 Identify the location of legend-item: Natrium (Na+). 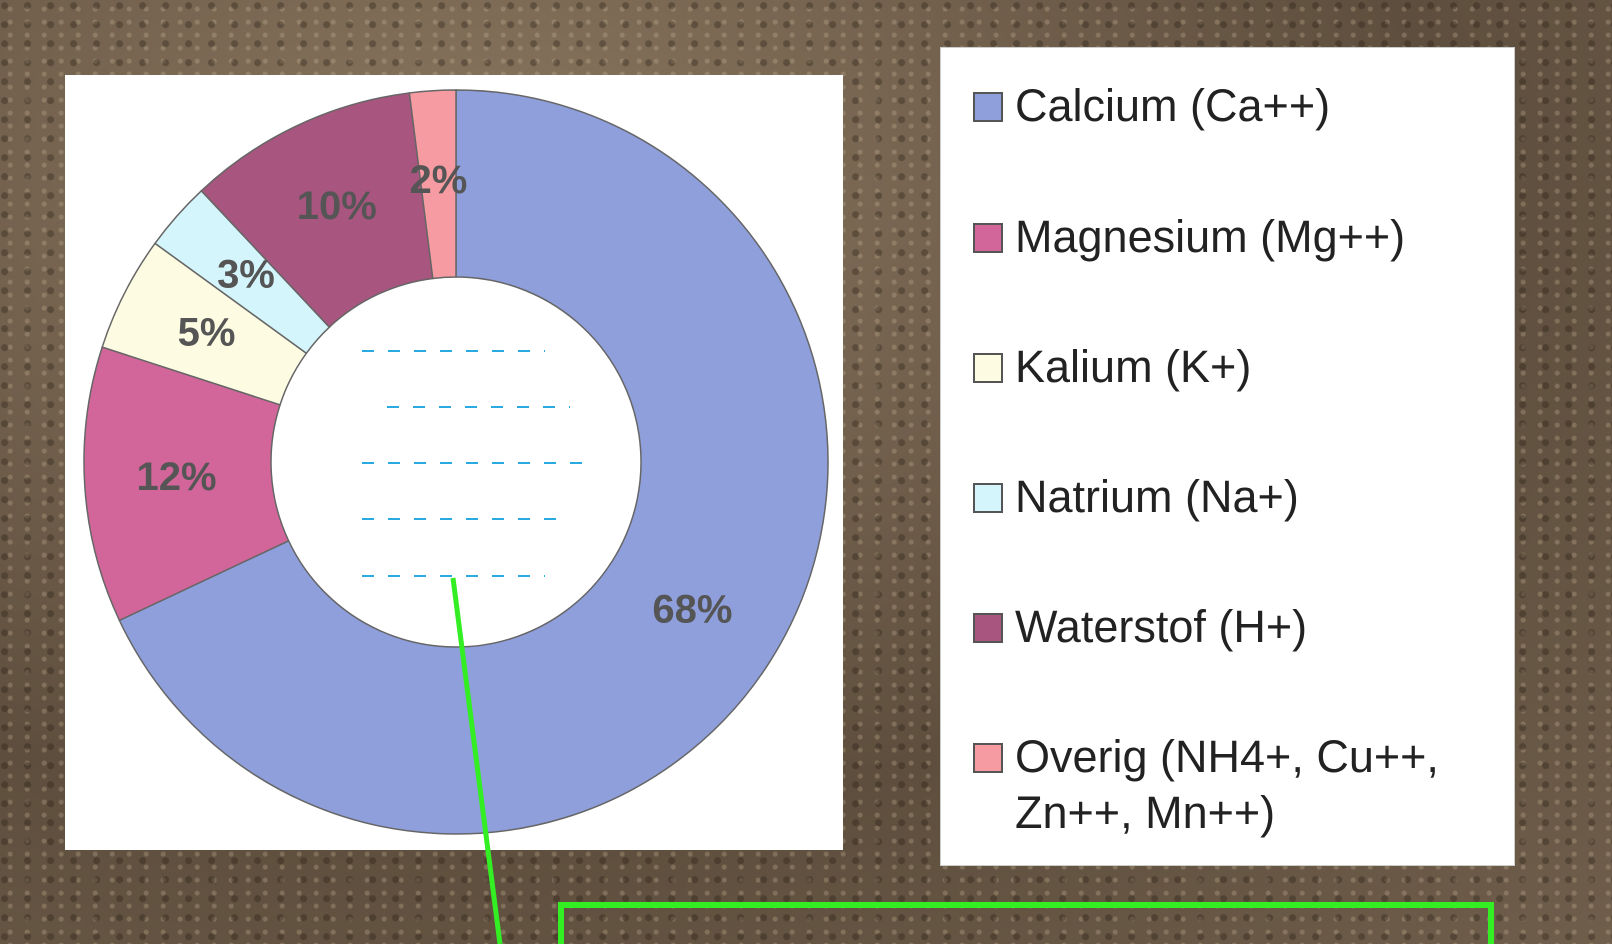
(1234, 497).